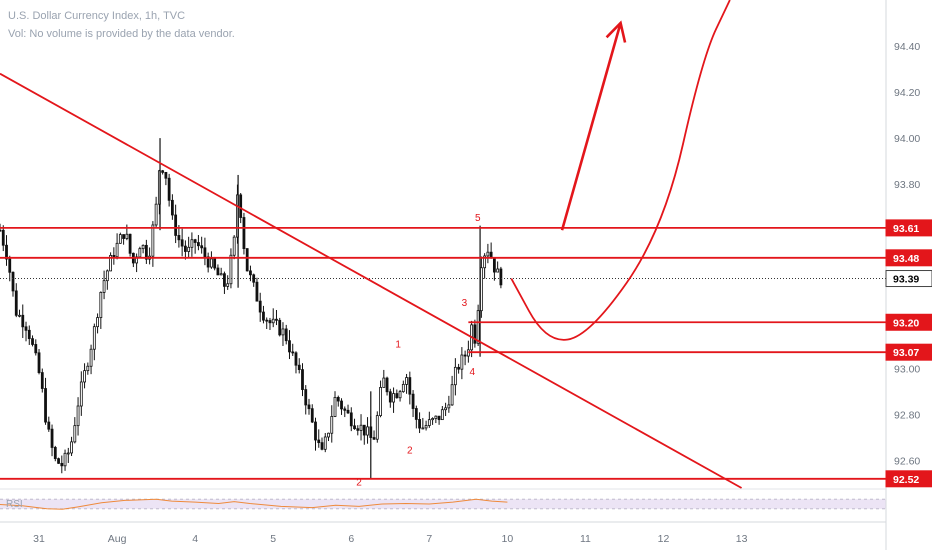  Describe the element at coordinates (907, 93) in the screenshot. I see `y-tick-label: 94.20` at that location.